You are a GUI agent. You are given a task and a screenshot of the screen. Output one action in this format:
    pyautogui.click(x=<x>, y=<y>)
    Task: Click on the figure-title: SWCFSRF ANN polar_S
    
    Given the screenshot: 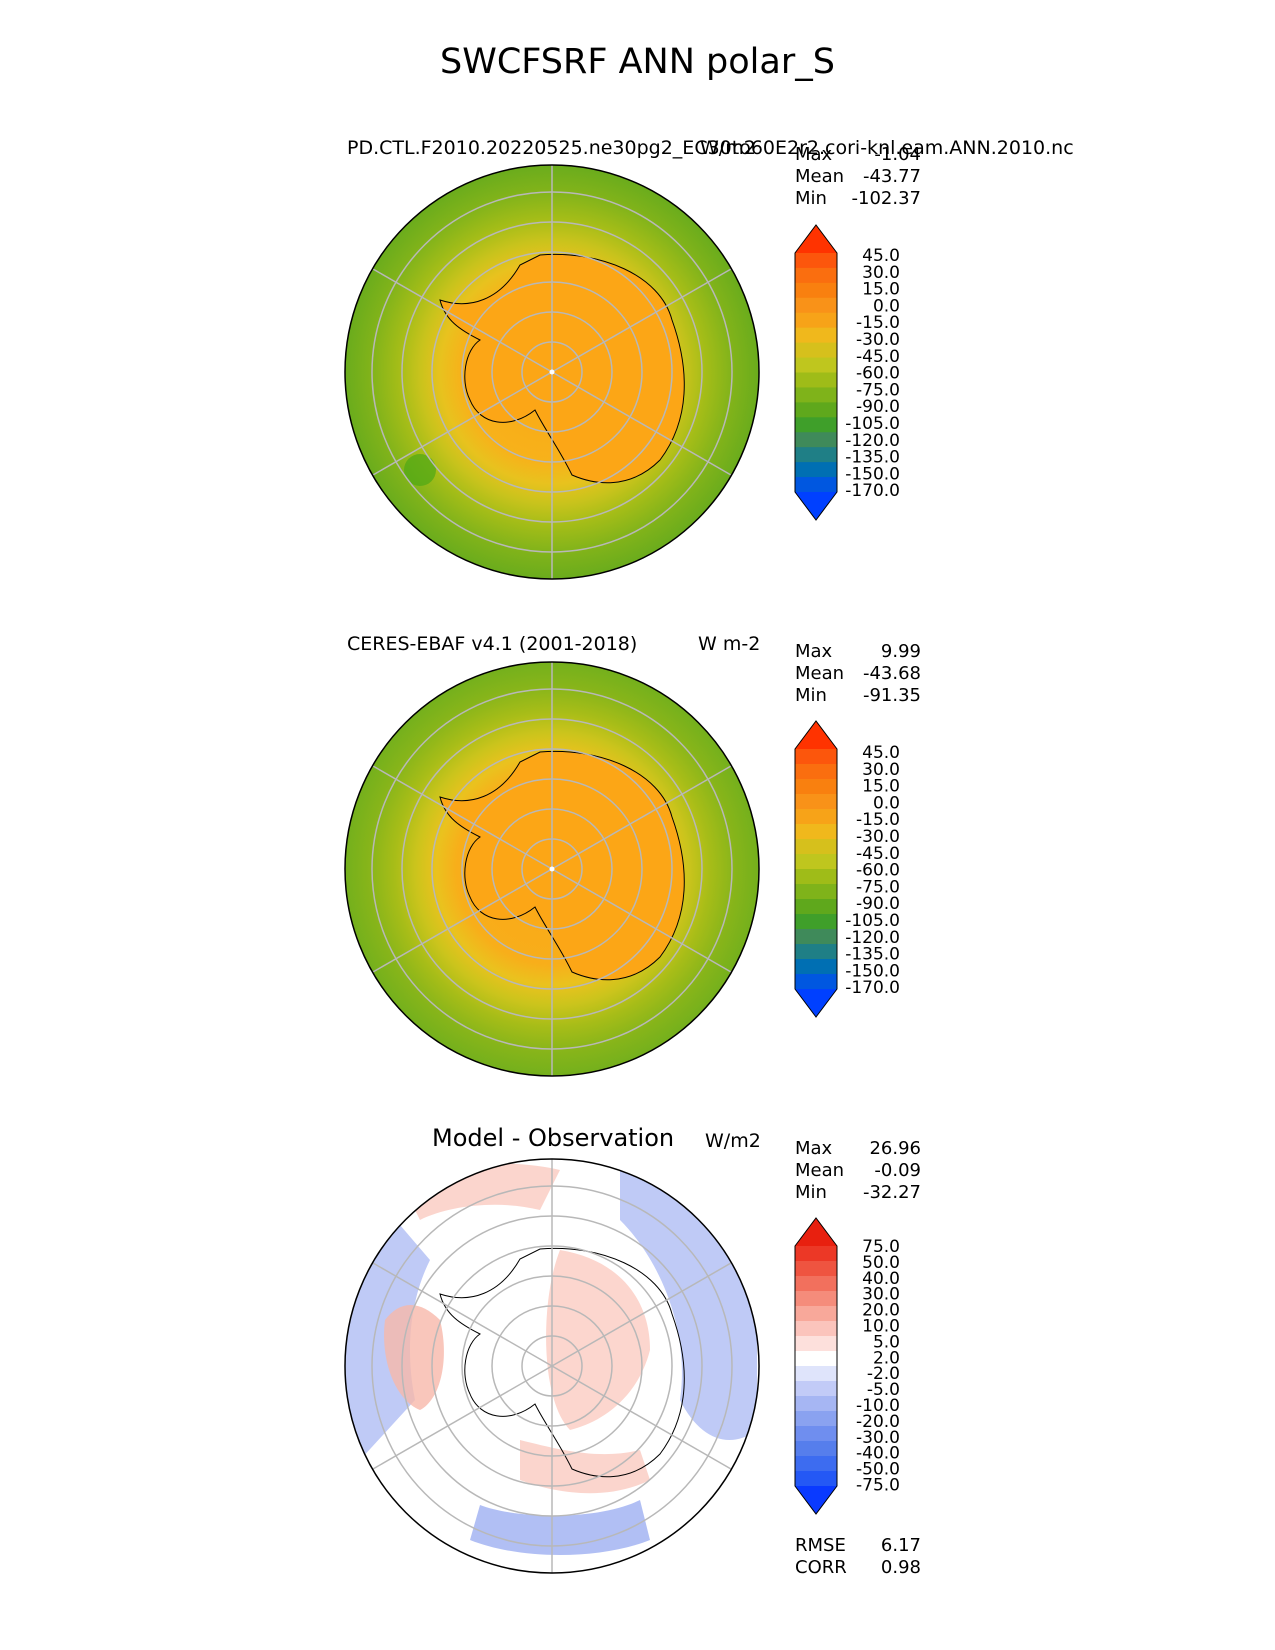 What is the action you would take?
    pyautogui.click(x=637, y=62)
    